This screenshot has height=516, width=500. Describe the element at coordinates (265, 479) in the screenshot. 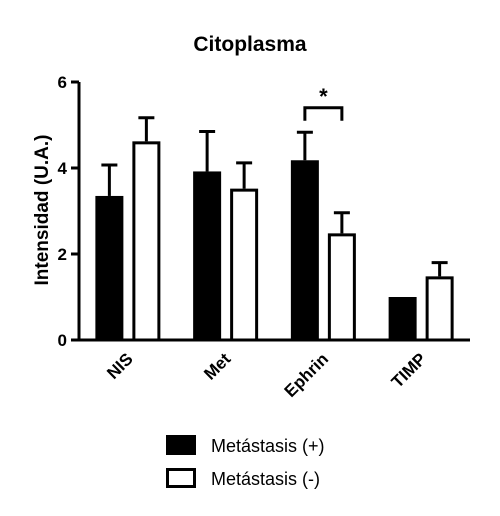

I see `legend-label: Metástasis (-)` at that location.